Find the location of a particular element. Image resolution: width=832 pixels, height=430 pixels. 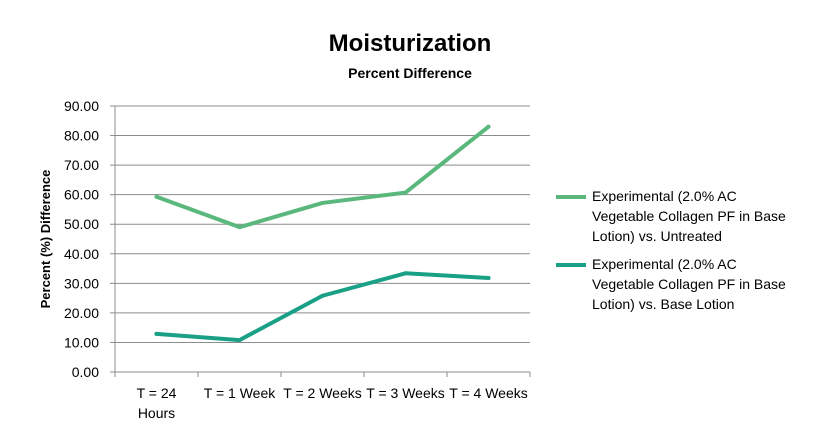

y-tick-label: 80.00 is located at coordinates (81, 136).